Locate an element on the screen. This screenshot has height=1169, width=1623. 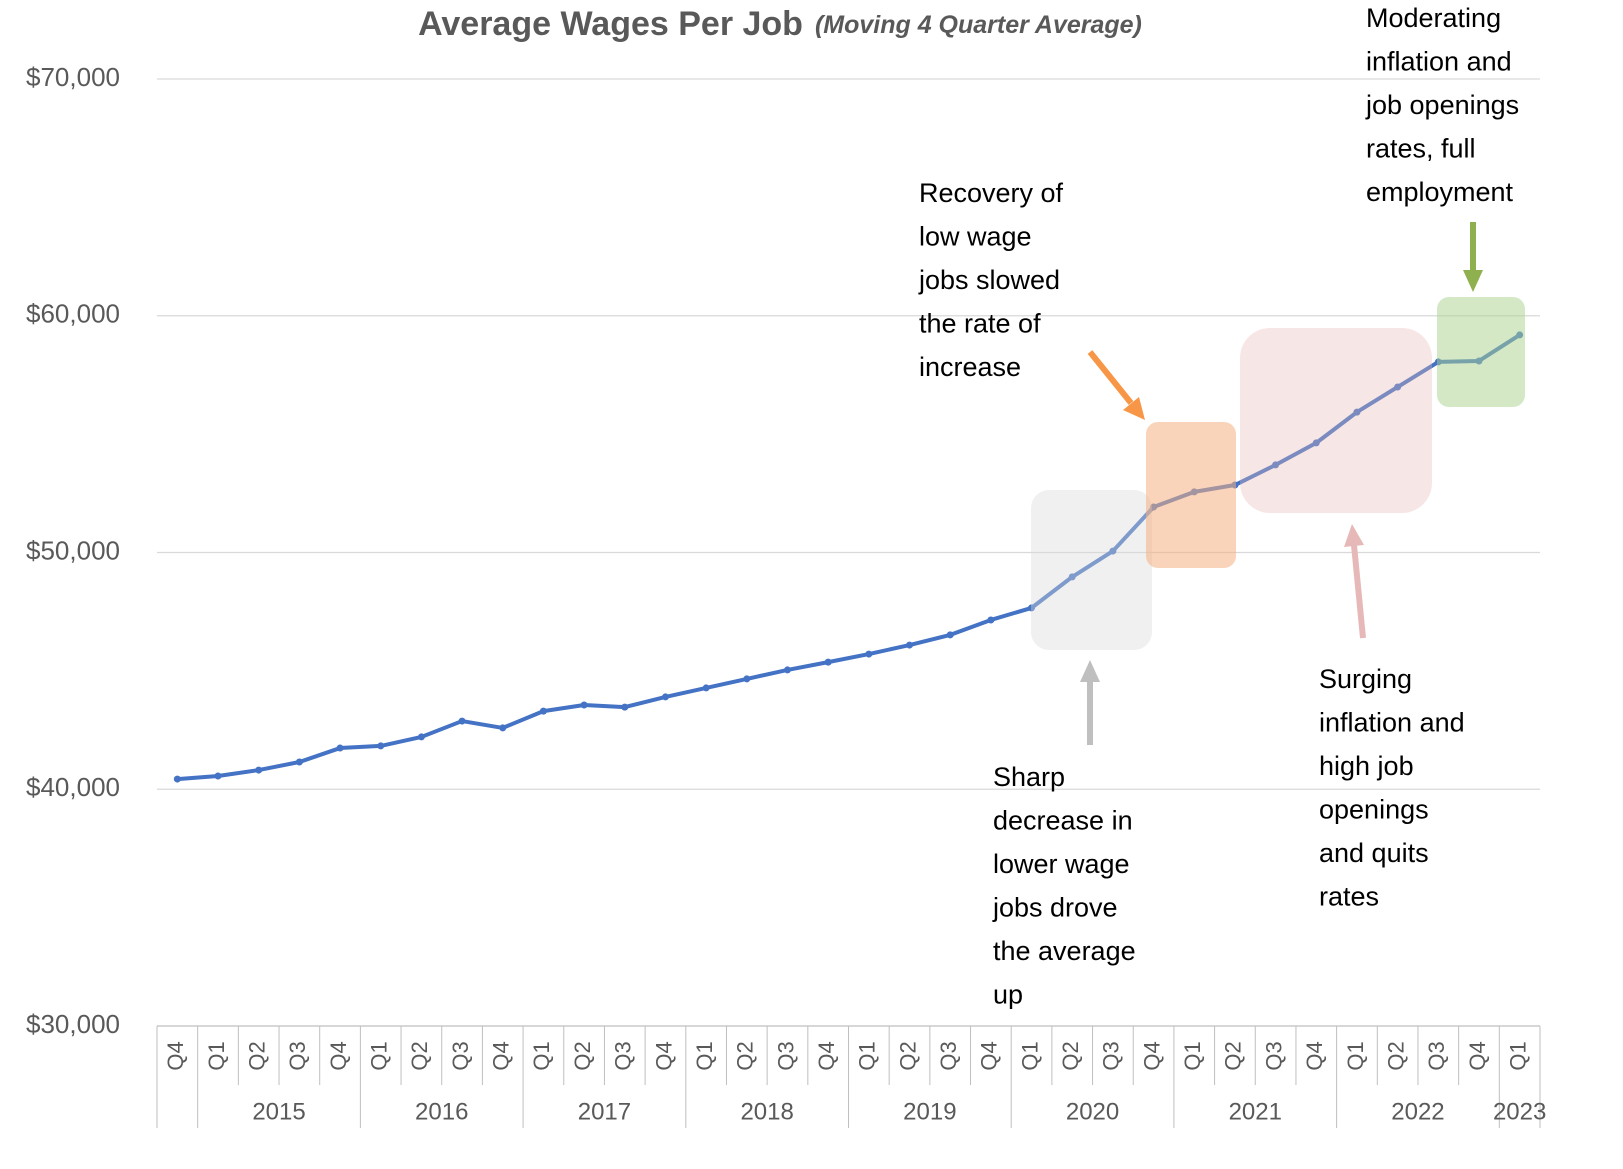
annotation-line: jobs drove is located at coordinates (1055, 908).